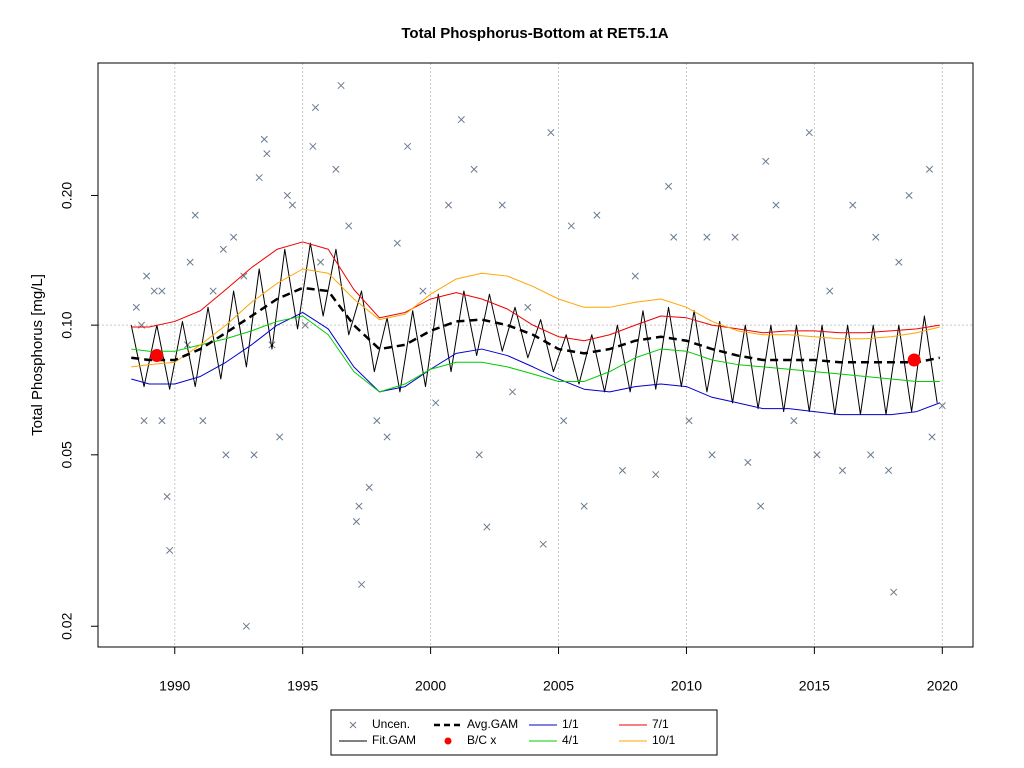 The height and width of the screenshot is (768, 1024). What do you see at coordinates (570, 724) in the screenshot?
I see `legend-label: 1/1` at bounding box center [570, 724].